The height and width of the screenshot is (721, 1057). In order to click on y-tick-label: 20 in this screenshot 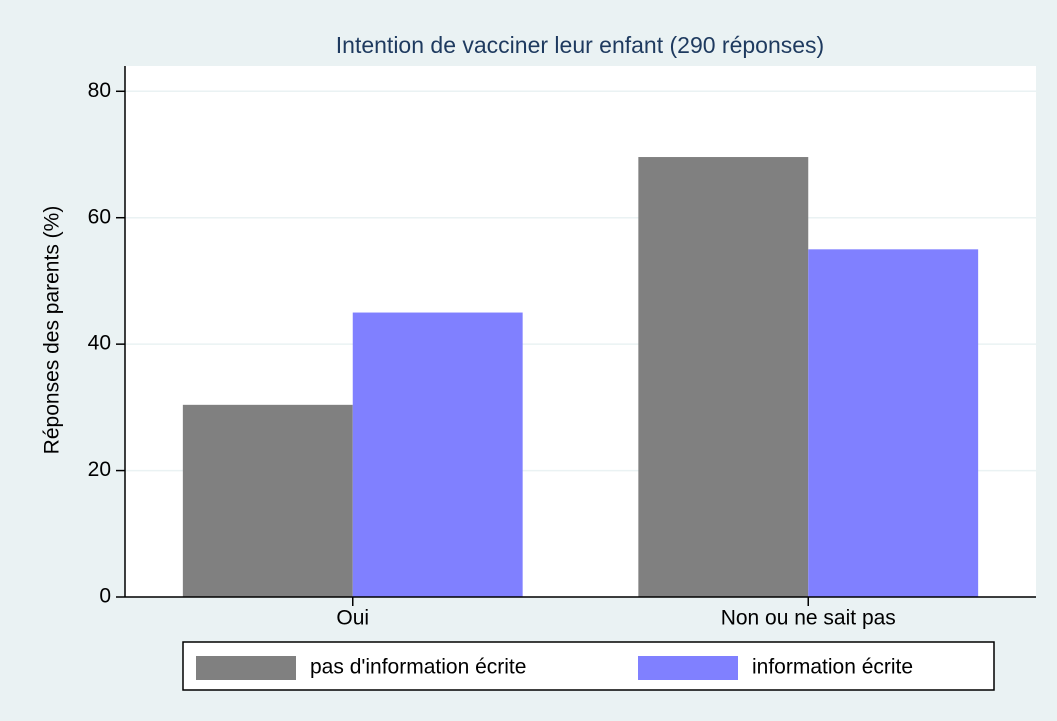, I will do `click(99, 469)`.